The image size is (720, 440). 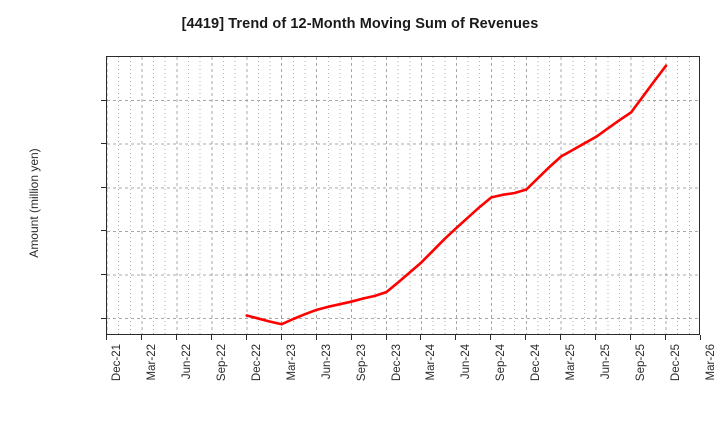 What do you see at coordinates (221, 363) in the screenshot?
I see `x-axis-tick-label: Sep-22` at bounding box center [221, 363].